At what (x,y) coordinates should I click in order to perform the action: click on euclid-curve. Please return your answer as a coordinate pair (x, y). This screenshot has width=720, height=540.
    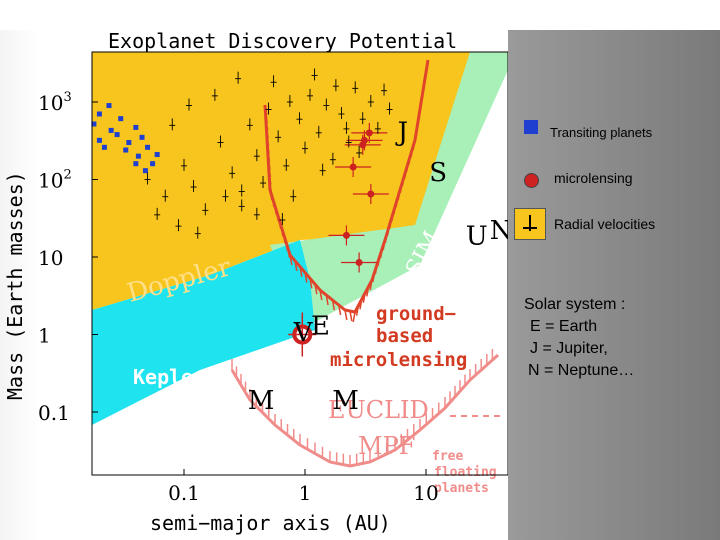
    Looking at the image, I should click on (364, 410).